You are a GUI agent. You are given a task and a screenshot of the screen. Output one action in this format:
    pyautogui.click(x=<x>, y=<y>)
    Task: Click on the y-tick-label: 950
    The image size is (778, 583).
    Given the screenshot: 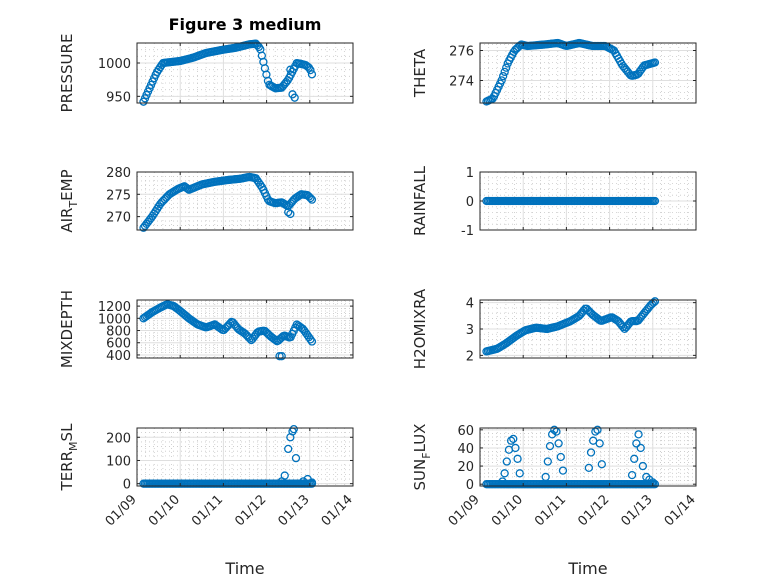 What is the action you would take?
    pyautogui.click(x=118, y=97)
    